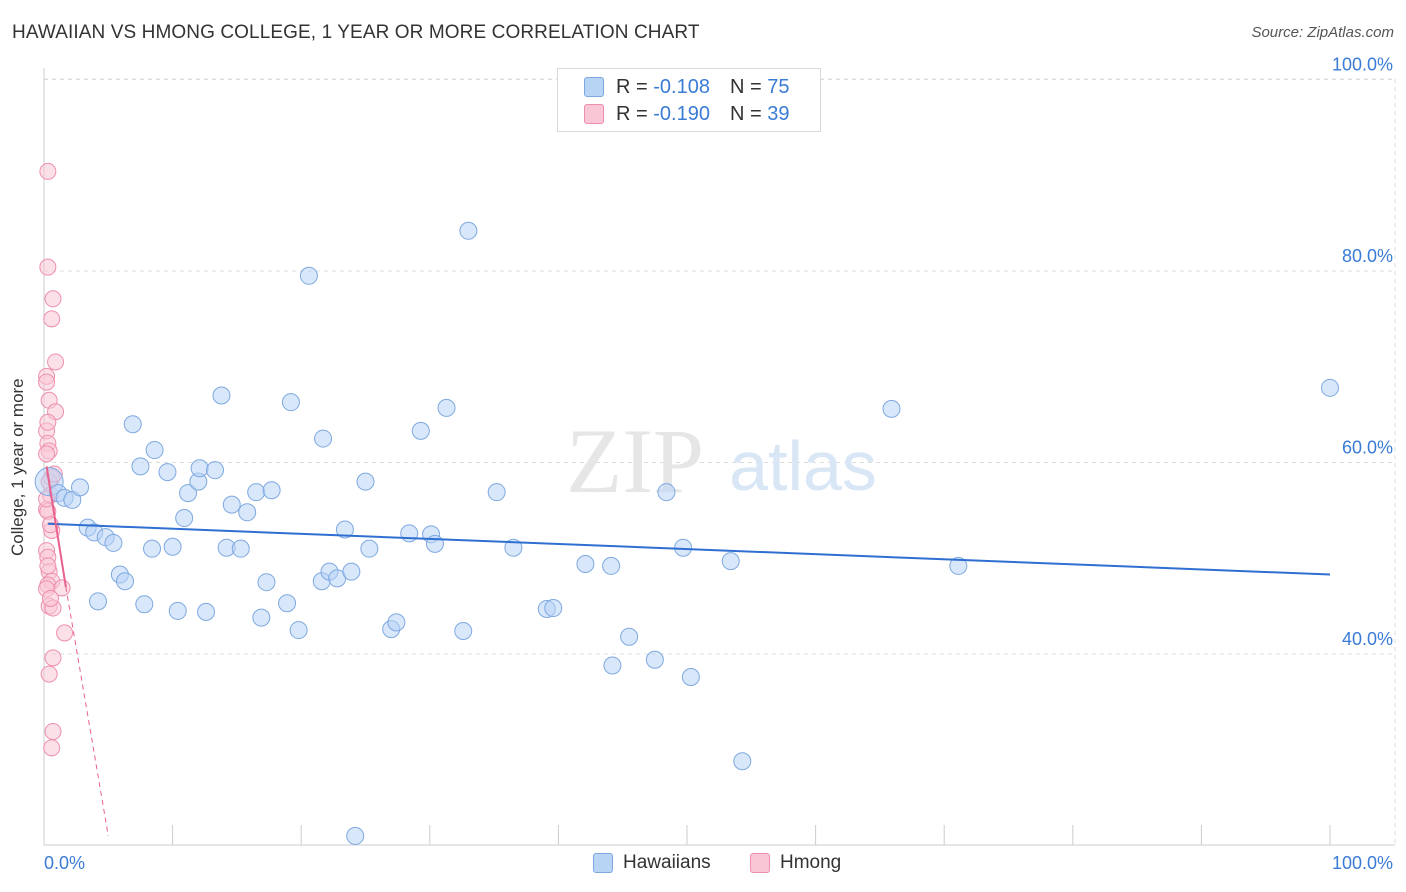  What do you see at coordinates (689, 549) in the screenshot?
I see `hawaiians-trend-line` at bounding box center [689, 549].